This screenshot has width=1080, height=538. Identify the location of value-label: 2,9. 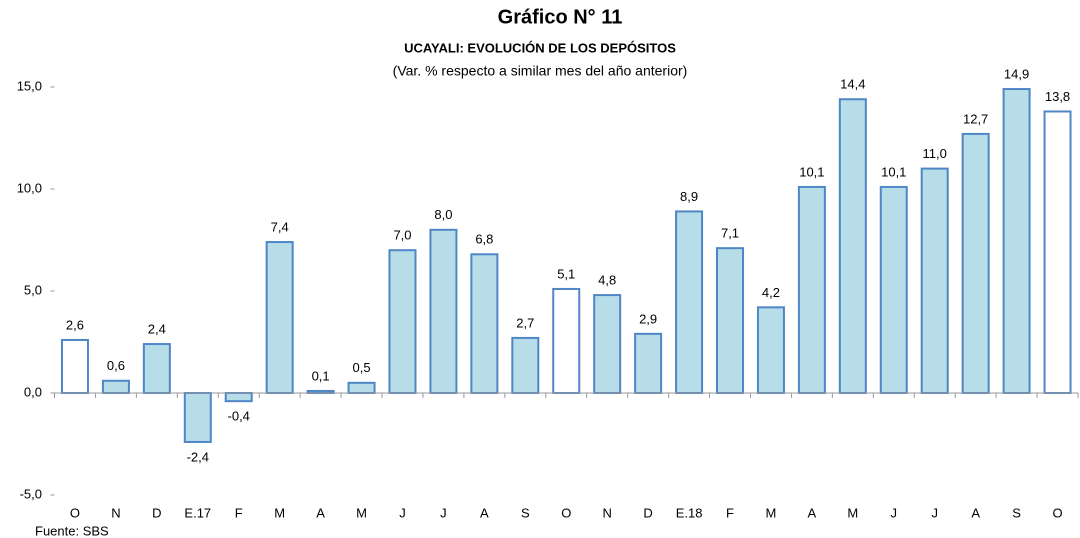
(648, 318).